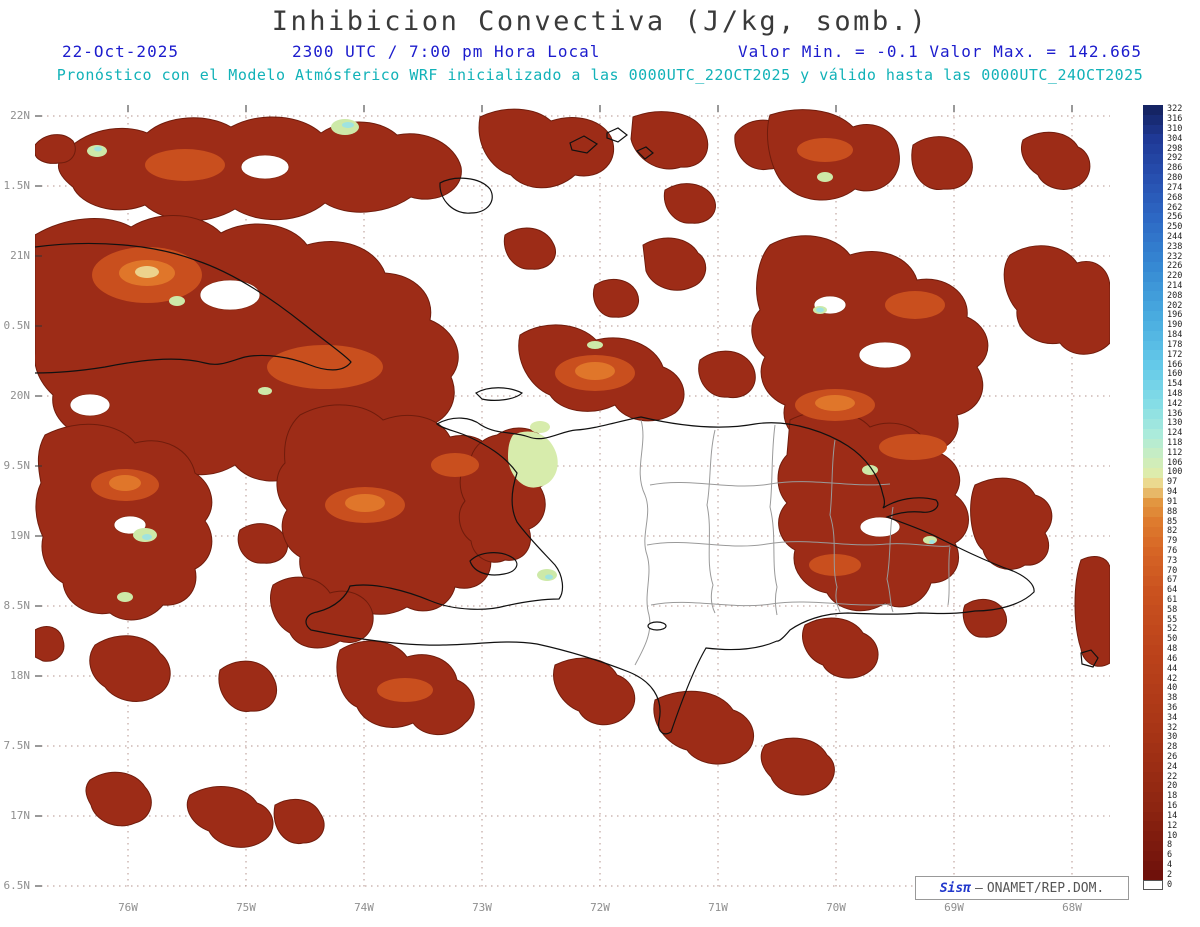 This screenshot has height=927, width=1200. I want to click on colorbar-tick-label: 40, so click(1172, 688).